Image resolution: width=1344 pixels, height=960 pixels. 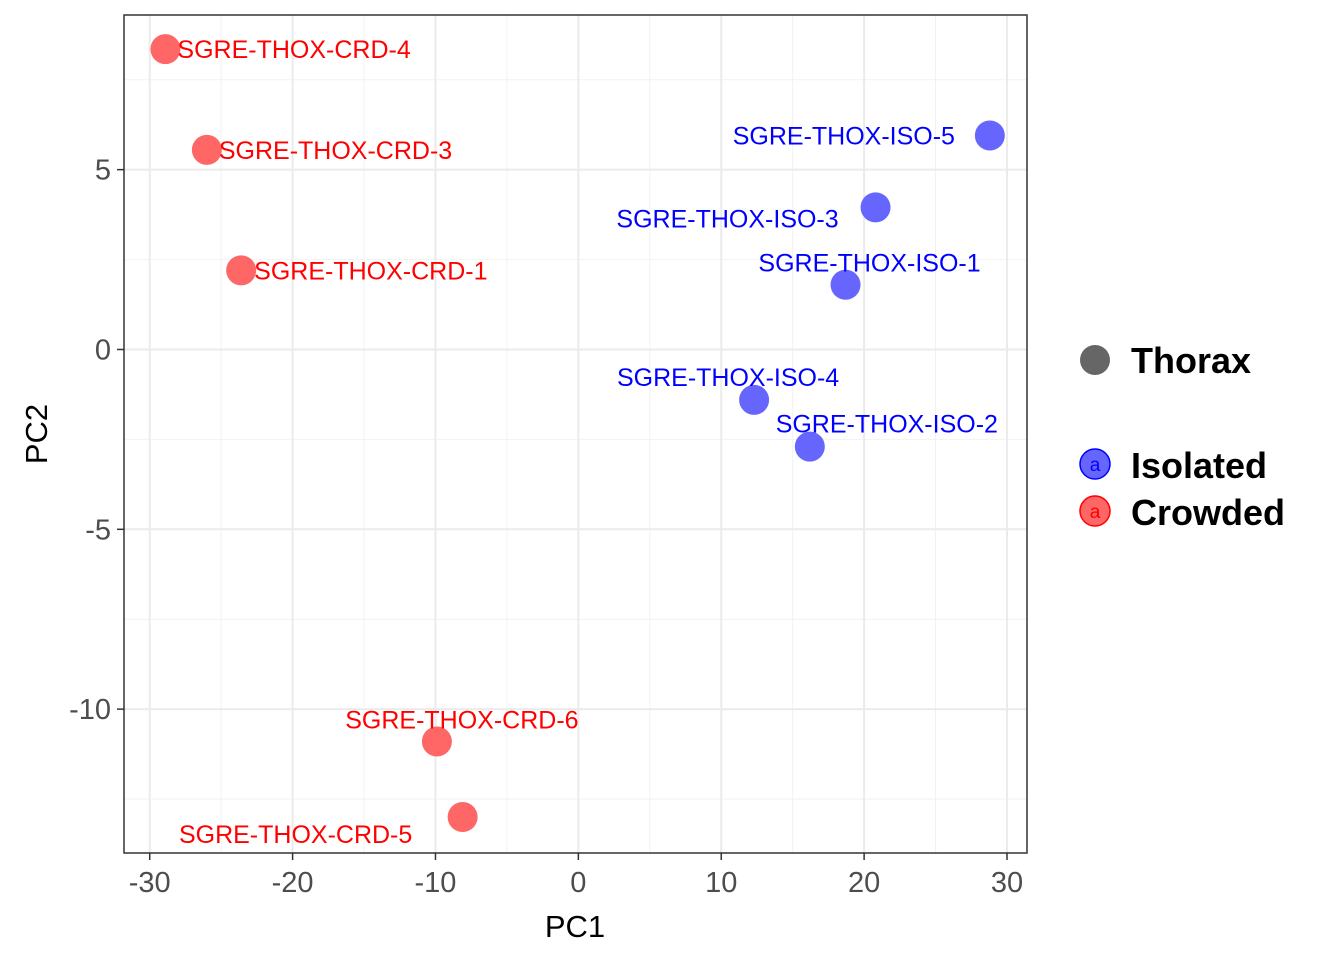 I want to click on x-tick-label: 20, so click(x=864, y=883).